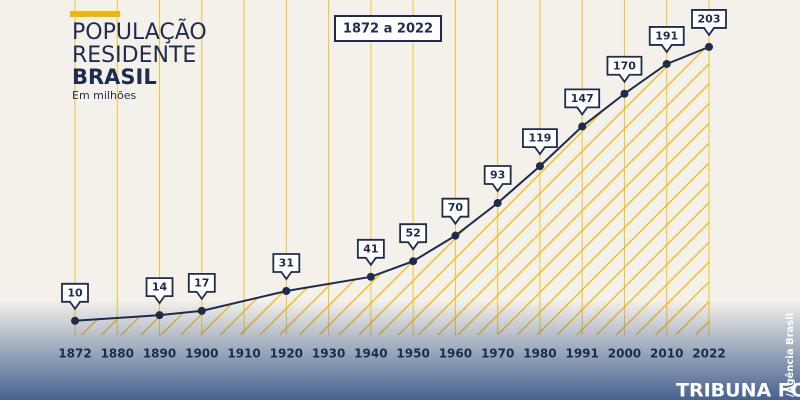 Image resolution: width=800 pixels, height=400 pixels. Describe the element at coordinates (666, 354) in the screenshot. I see `x-tick-label: 2010` at that location.